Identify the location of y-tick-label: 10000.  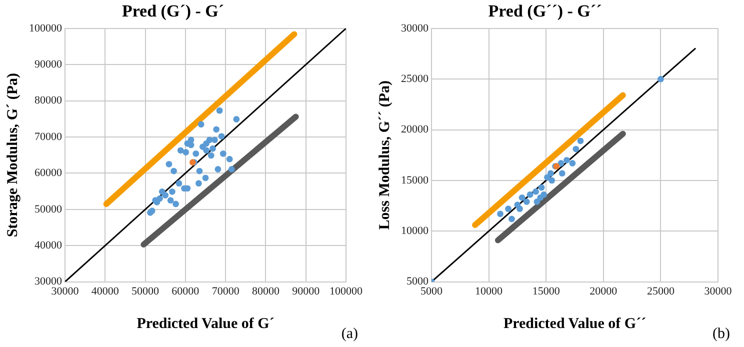
(415, 231).